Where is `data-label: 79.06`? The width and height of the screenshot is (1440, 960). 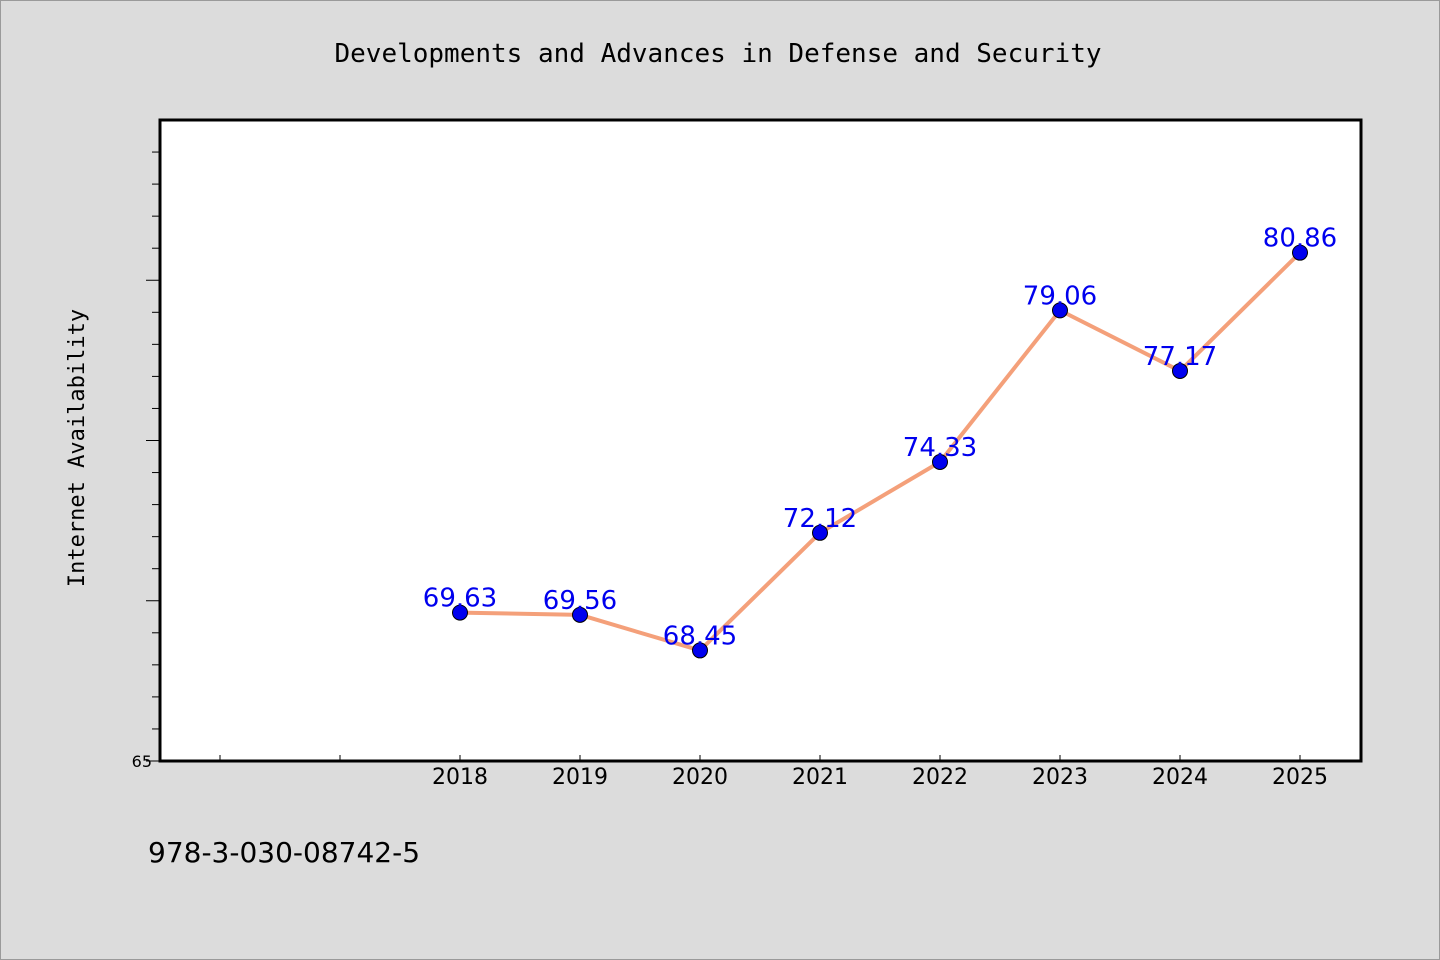
data-label: 79.06 is located at coordinates (1060, 296).